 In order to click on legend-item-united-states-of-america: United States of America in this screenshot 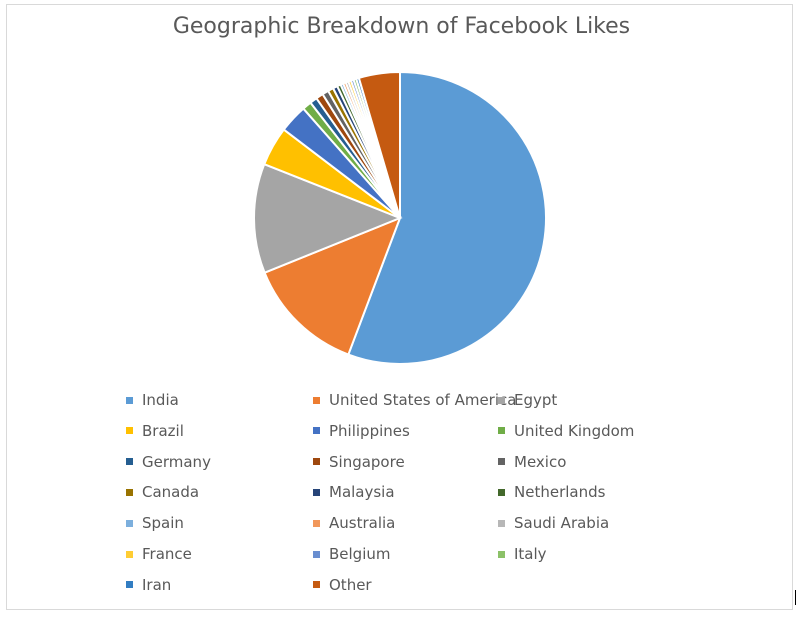, I will do `click(414, 400)`.